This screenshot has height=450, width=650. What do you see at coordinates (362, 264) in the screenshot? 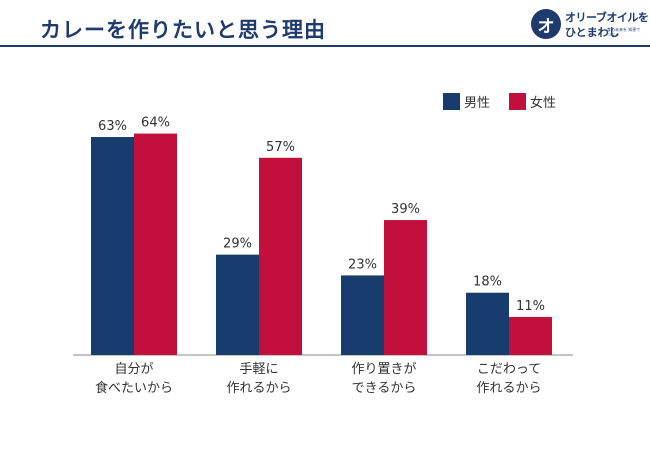
I see `data-label-male-2: 23%` at bounding box center [362, 264].